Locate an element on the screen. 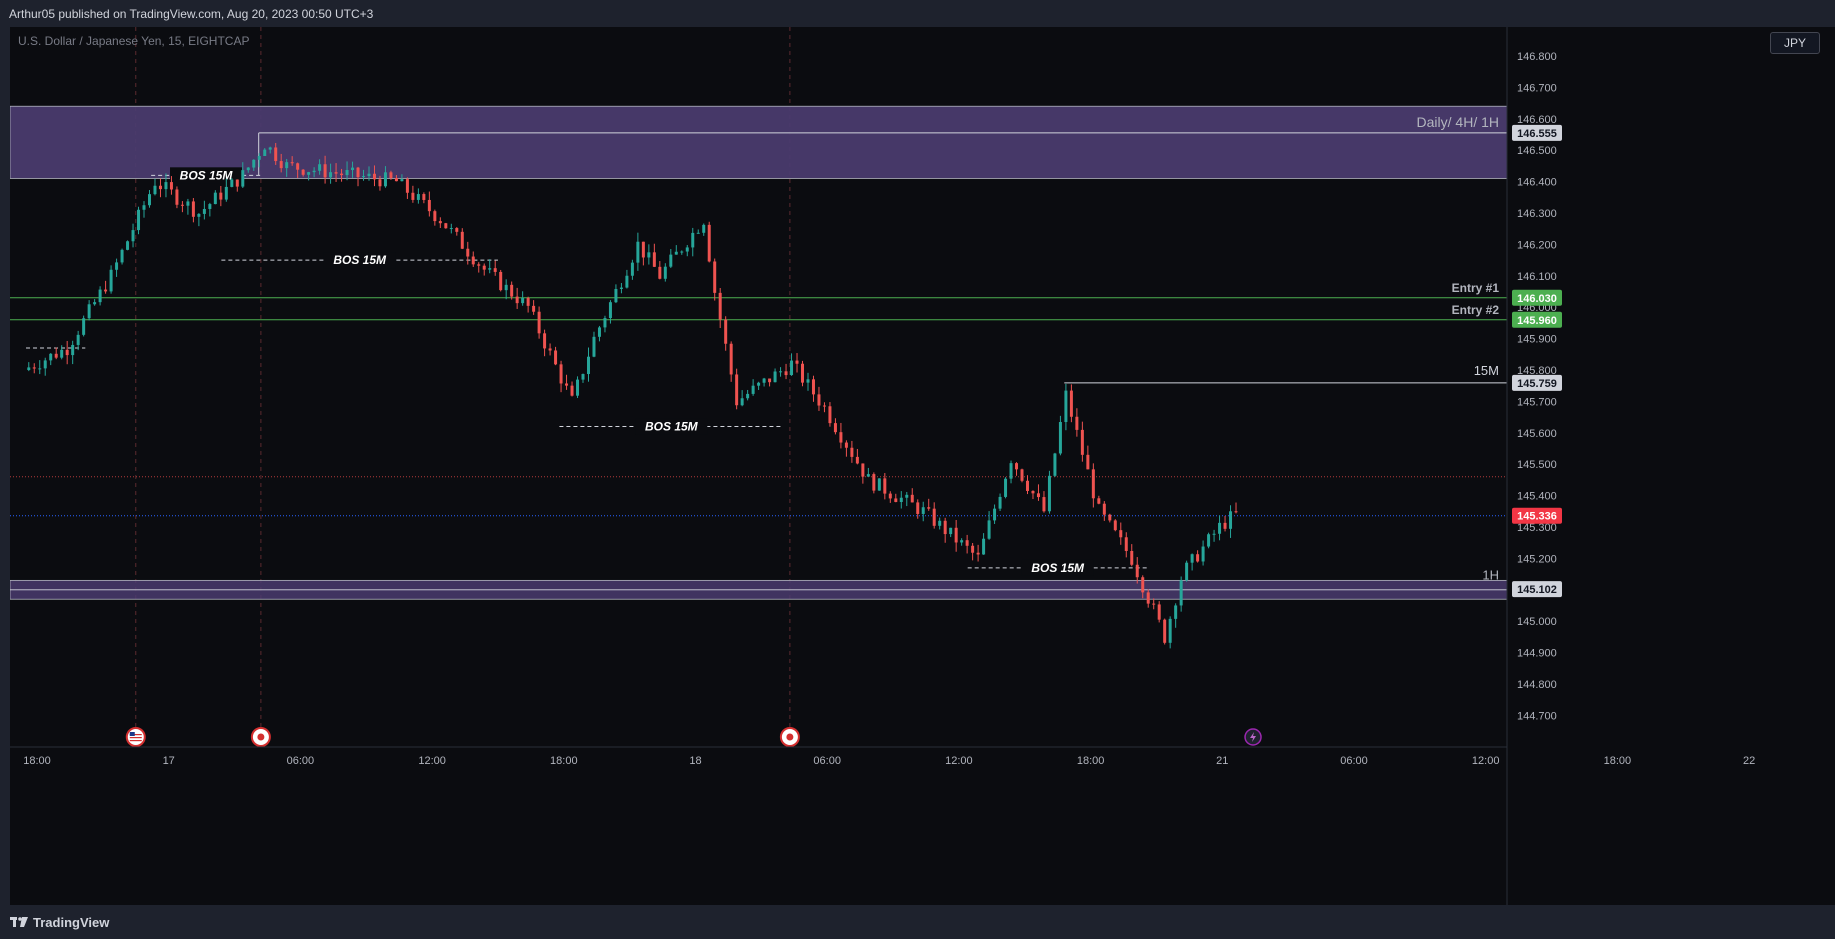 Image resolution: width=1835 pixels, height=939 pixels. price-label-text: 145.759 is located at coordinates (1537, 384).